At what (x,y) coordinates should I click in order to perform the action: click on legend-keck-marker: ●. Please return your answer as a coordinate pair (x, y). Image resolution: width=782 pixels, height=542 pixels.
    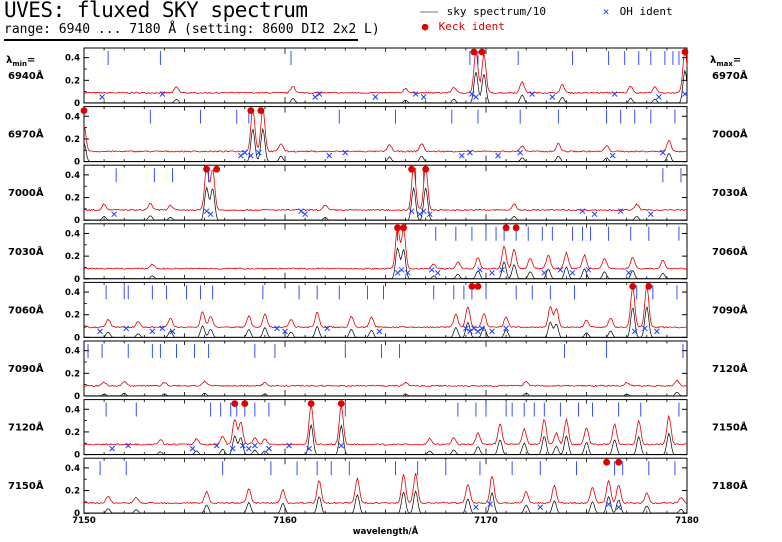
    Looking at the image, I should click on (425, 26).